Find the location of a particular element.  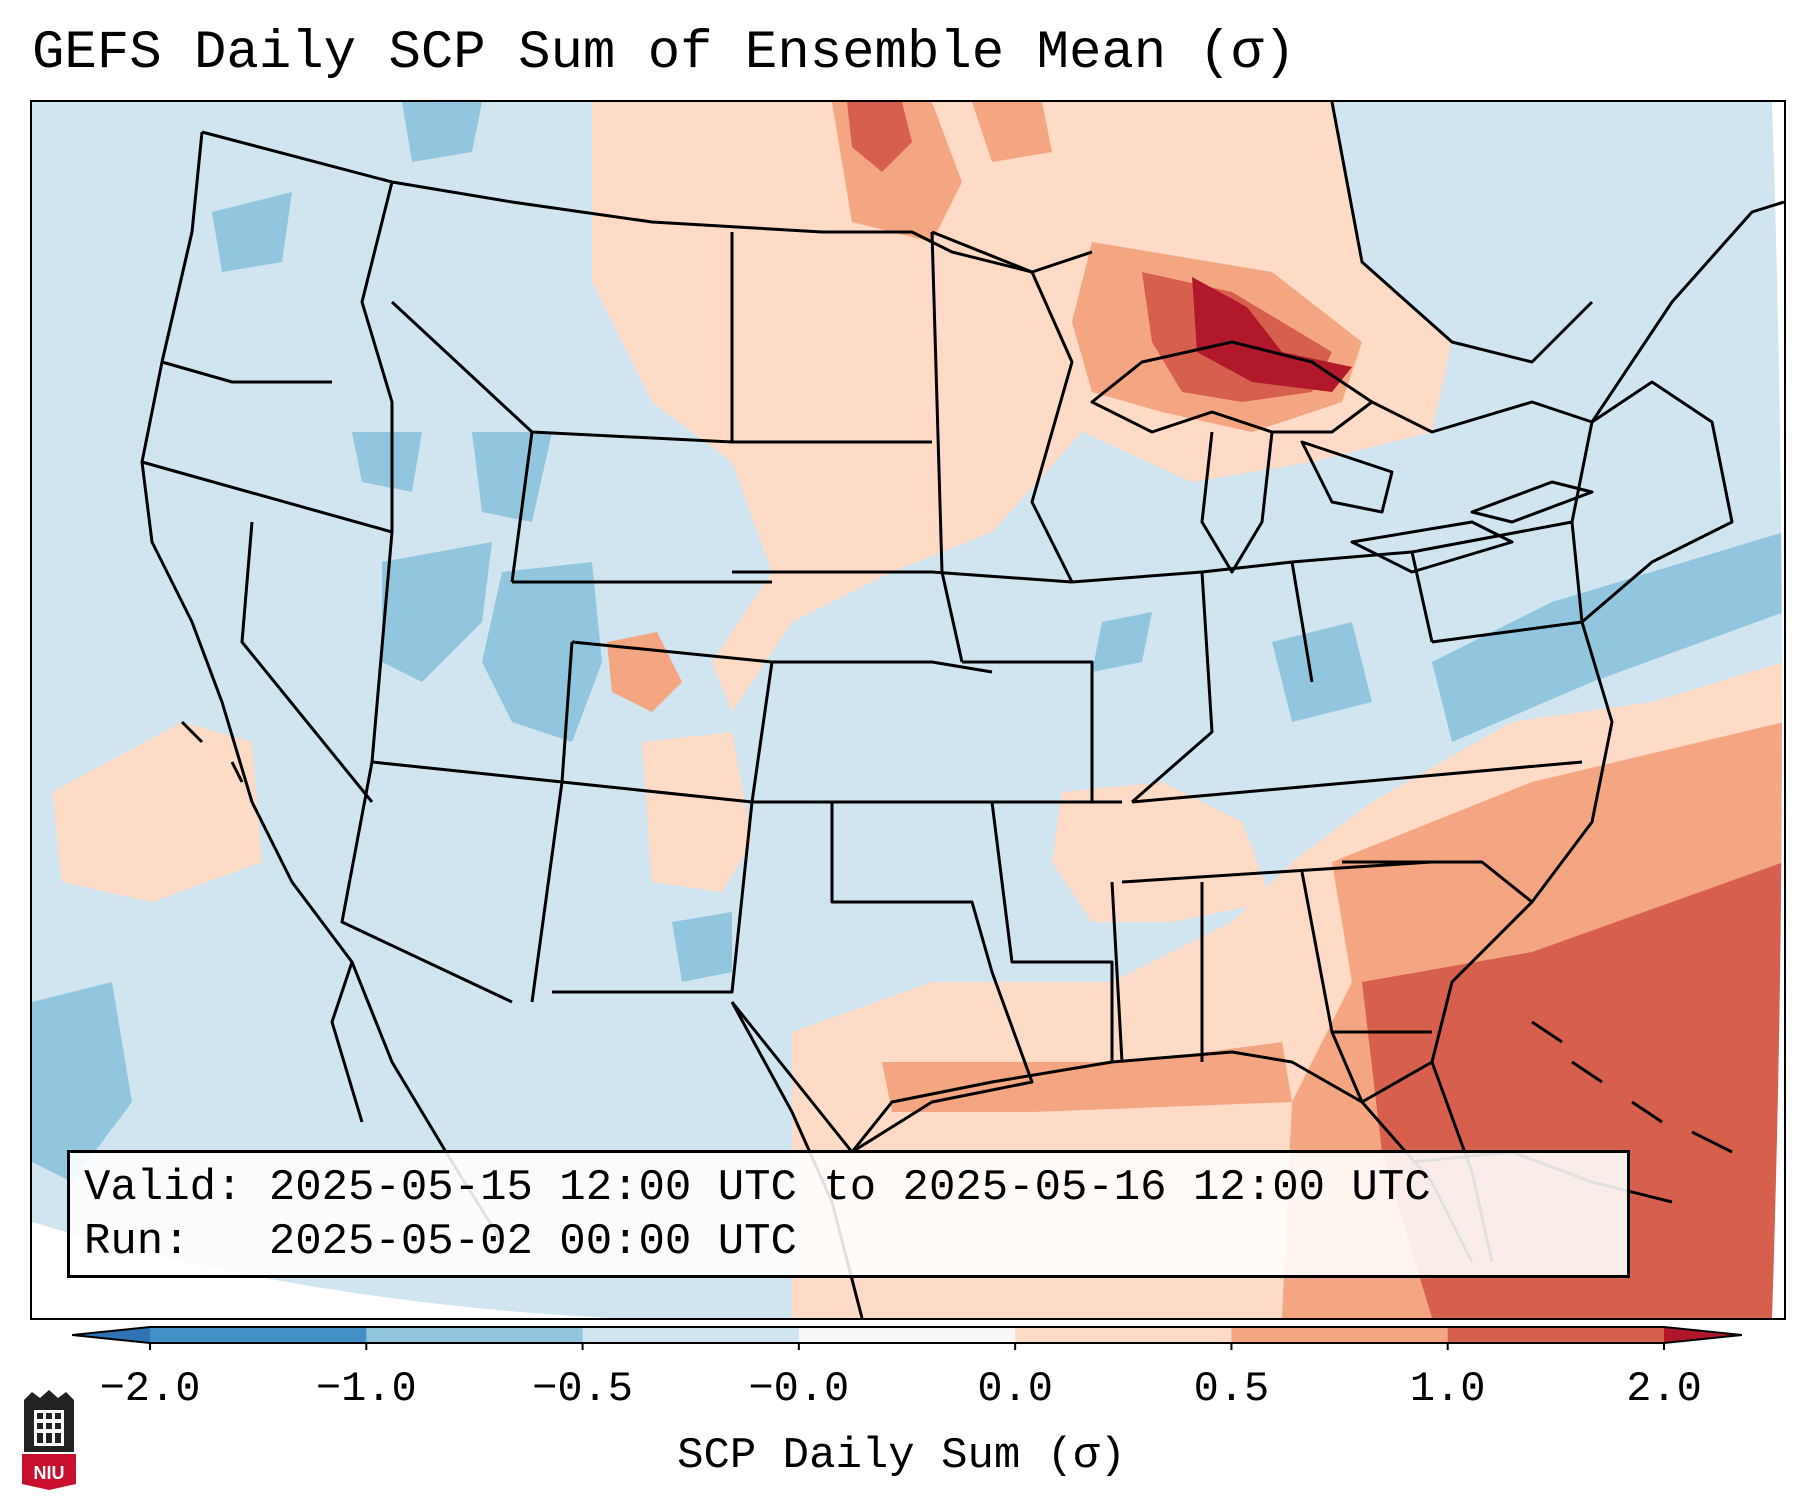

colorbar-tick-label: −0.5 is located at coordinates (582, 1389).